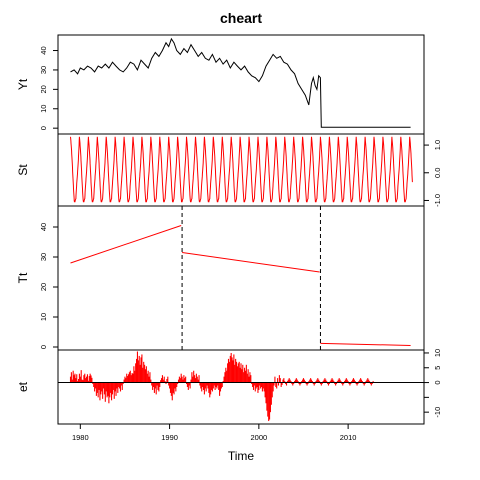  Describe the element at coordinates (23, 84) in the screenshot. I see `y-axis-label: Yt` at that location.